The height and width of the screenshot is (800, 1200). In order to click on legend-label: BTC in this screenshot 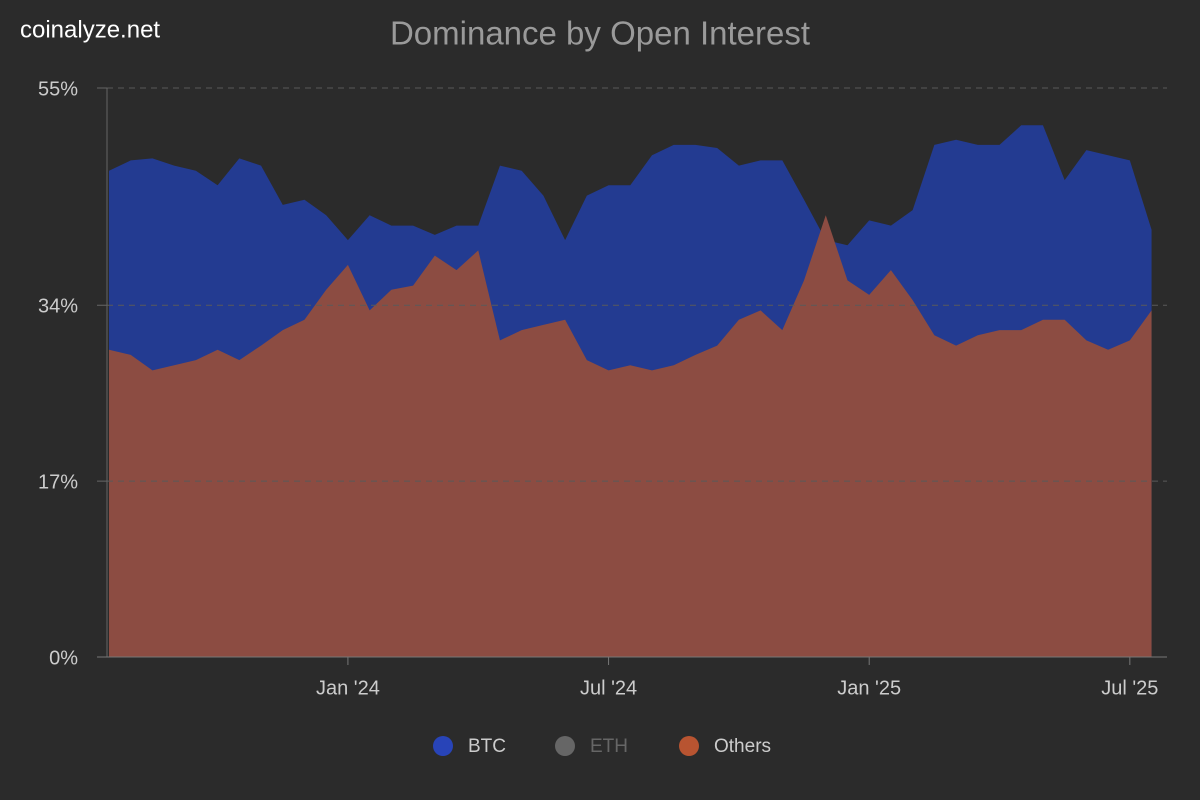, I will do `click(487, 746)`.